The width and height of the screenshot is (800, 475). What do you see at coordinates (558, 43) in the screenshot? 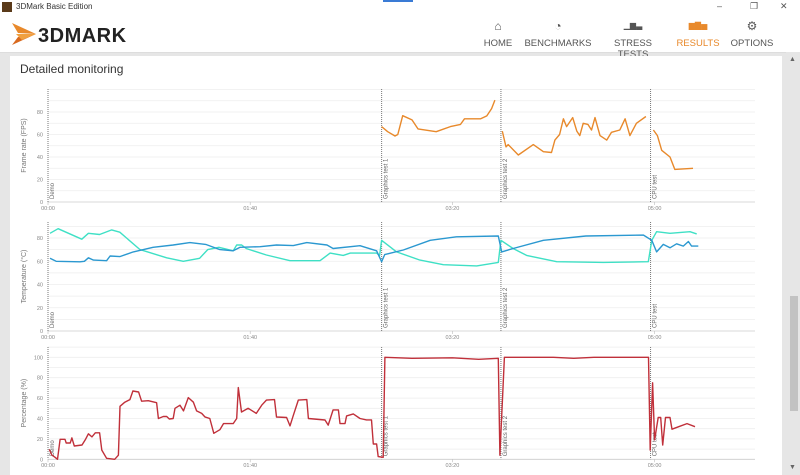
I see `nav-benchmarks-label: BENCHMARKS` at bounding box center [558, 43].